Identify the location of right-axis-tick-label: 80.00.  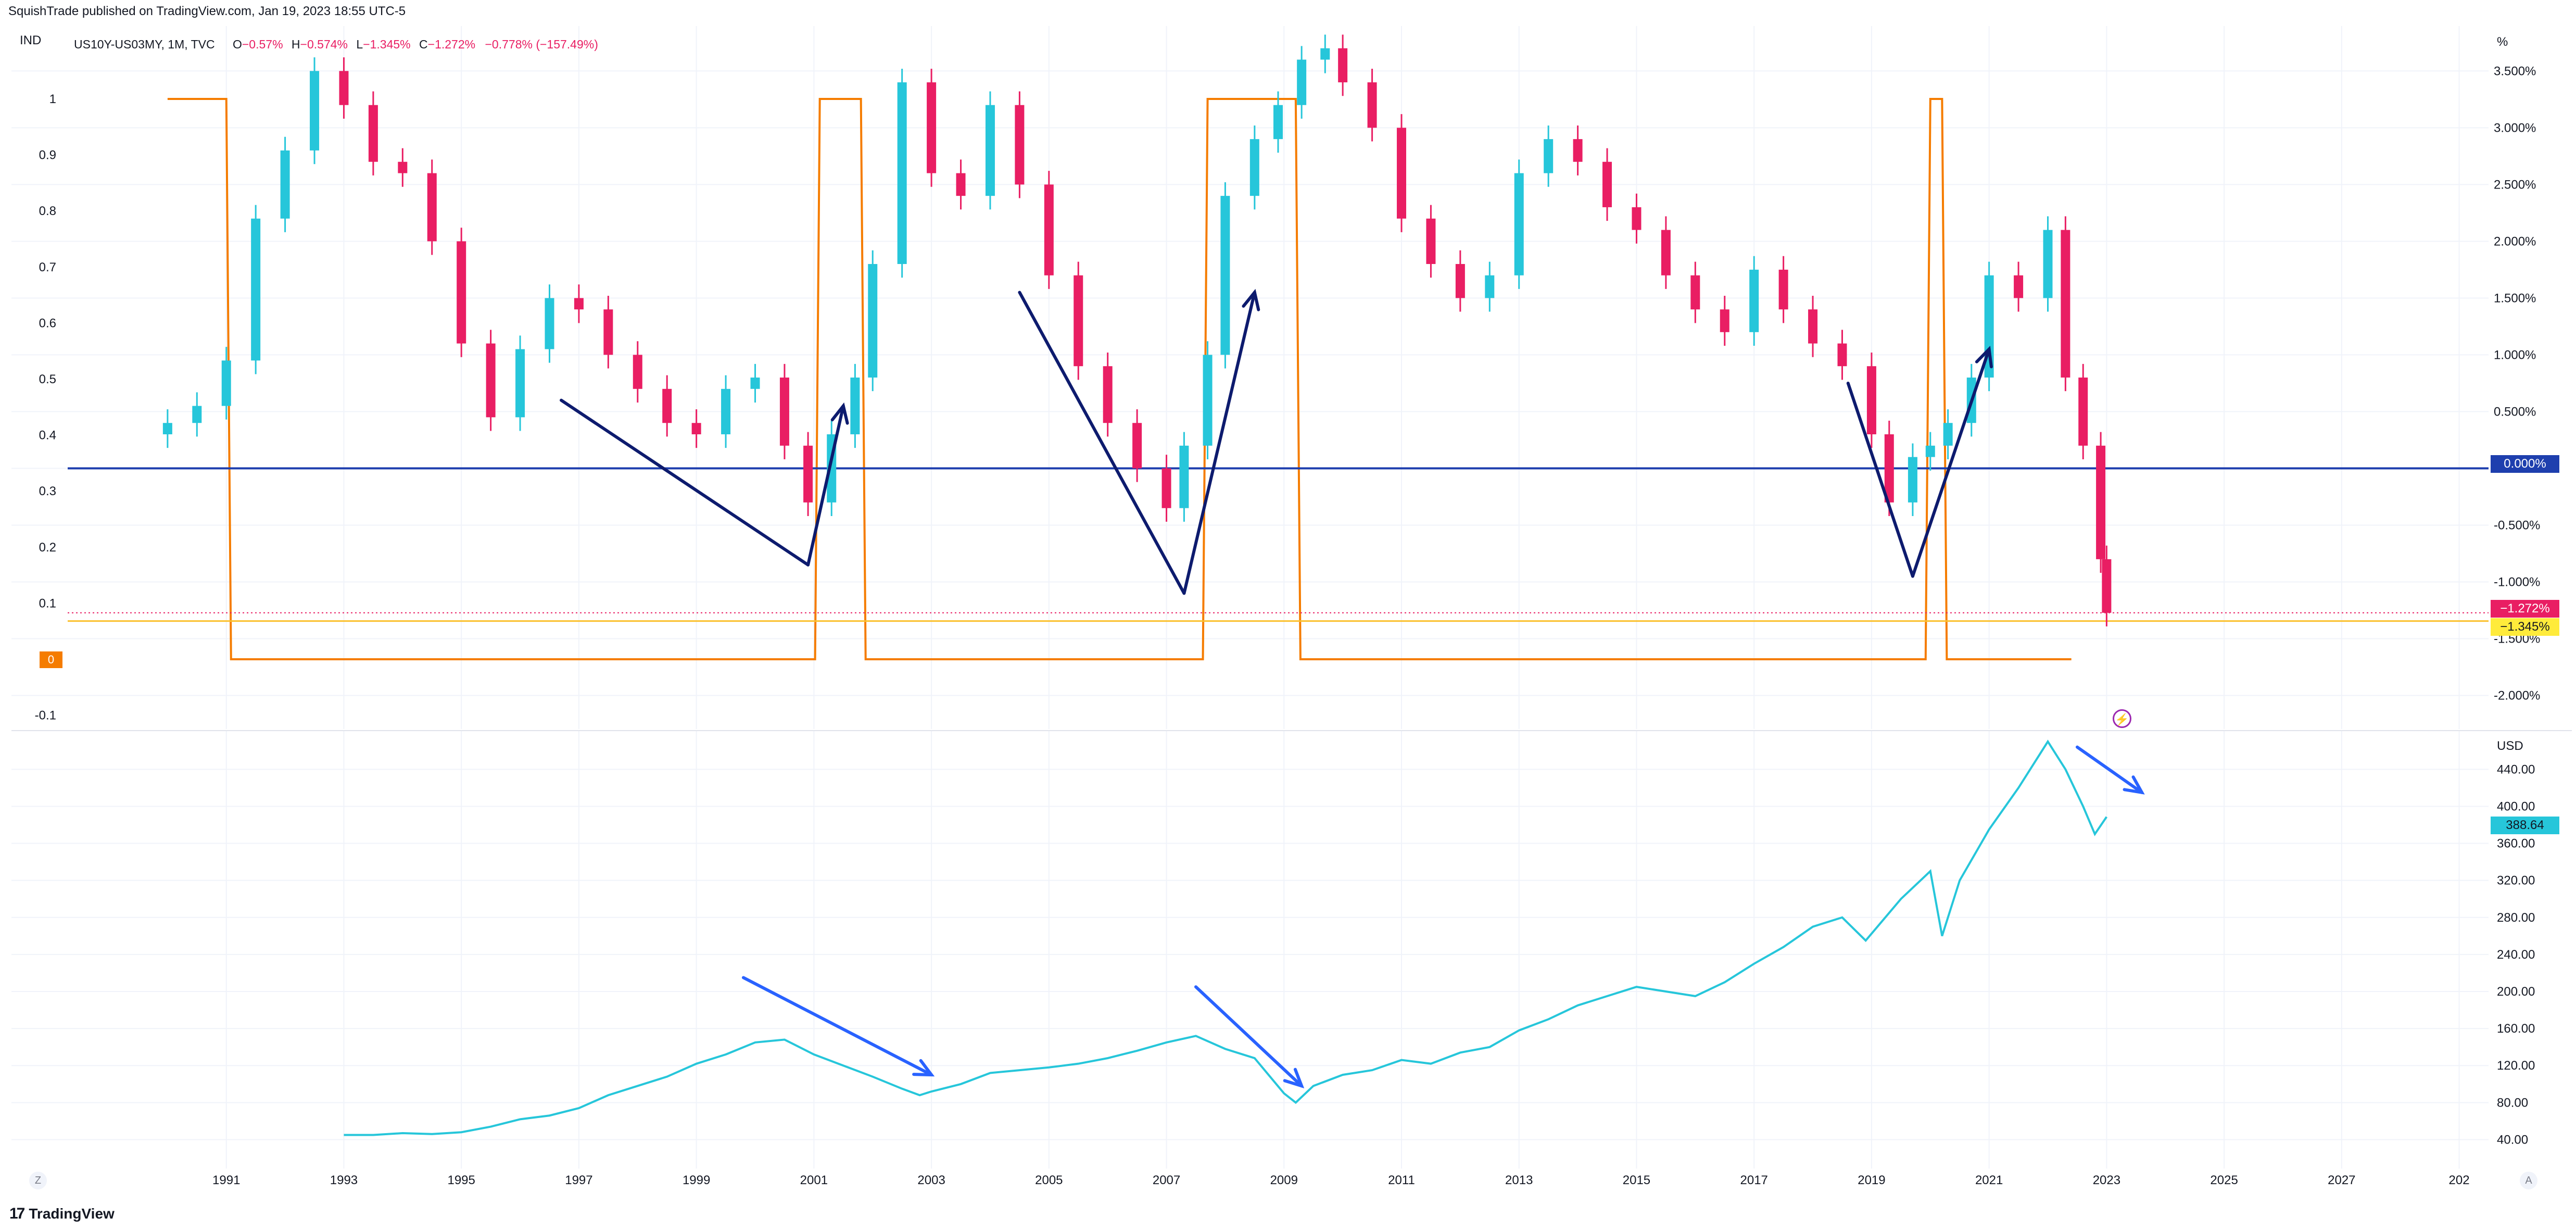
(2512, 1103).